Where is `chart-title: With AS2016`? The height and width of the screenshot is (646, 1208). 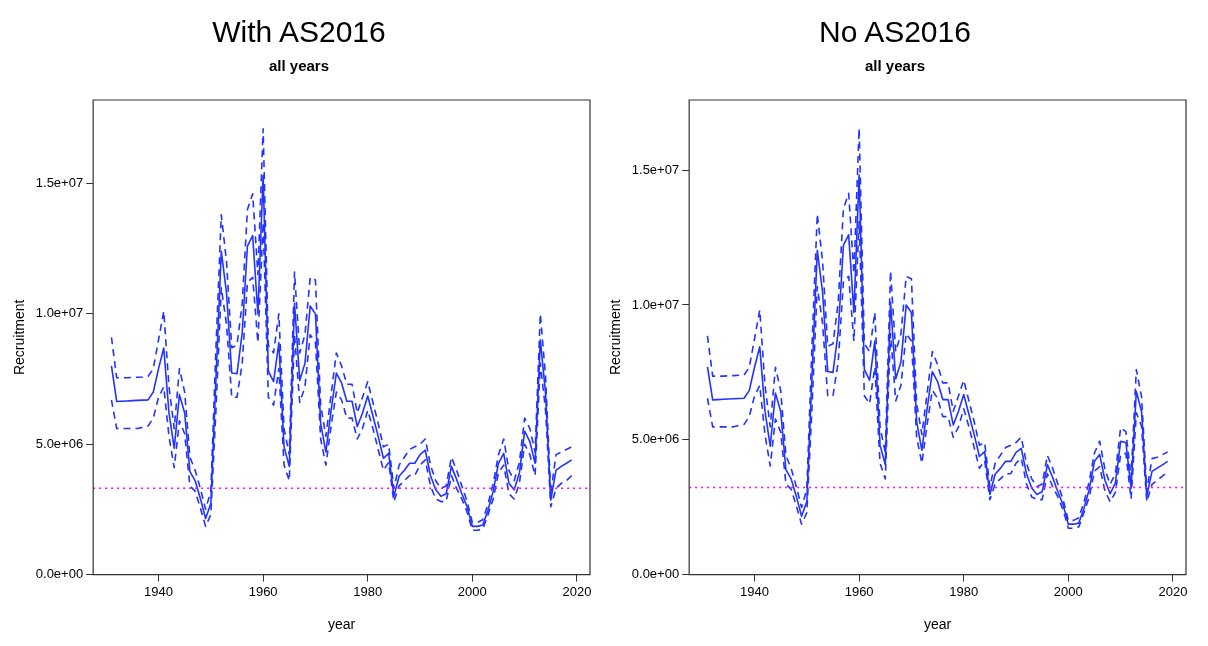 chart-title: With AS2016 is located at coordinates (299, 32).